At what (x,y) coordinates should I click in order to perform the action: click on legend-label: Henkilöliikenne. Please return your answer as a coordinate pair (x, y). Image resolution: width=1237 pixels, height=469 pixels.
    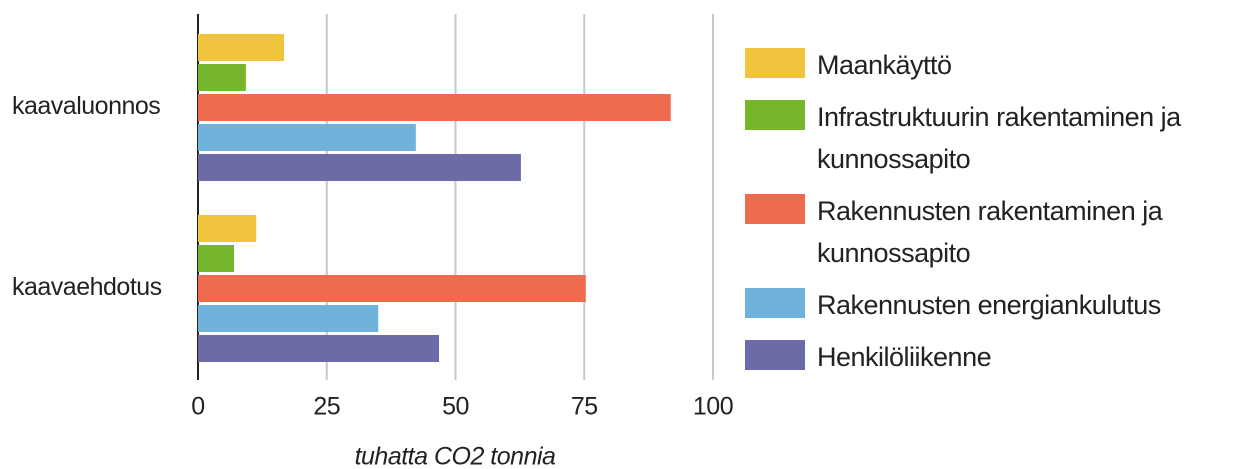
    Looking at the image, I should click on (904, 357).